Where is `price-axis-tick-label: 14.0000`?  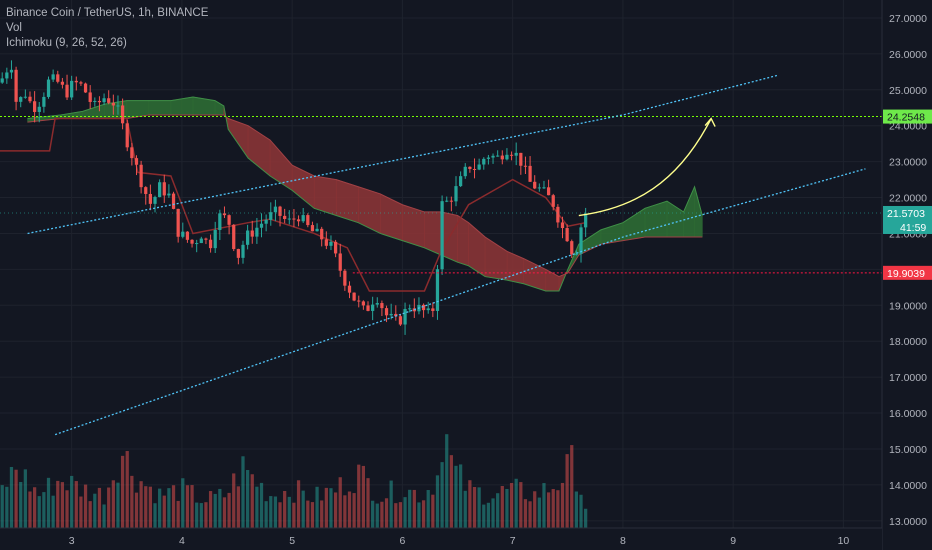 price-axis-tick-label: 14.0000 is located at coordinates (908, 486).